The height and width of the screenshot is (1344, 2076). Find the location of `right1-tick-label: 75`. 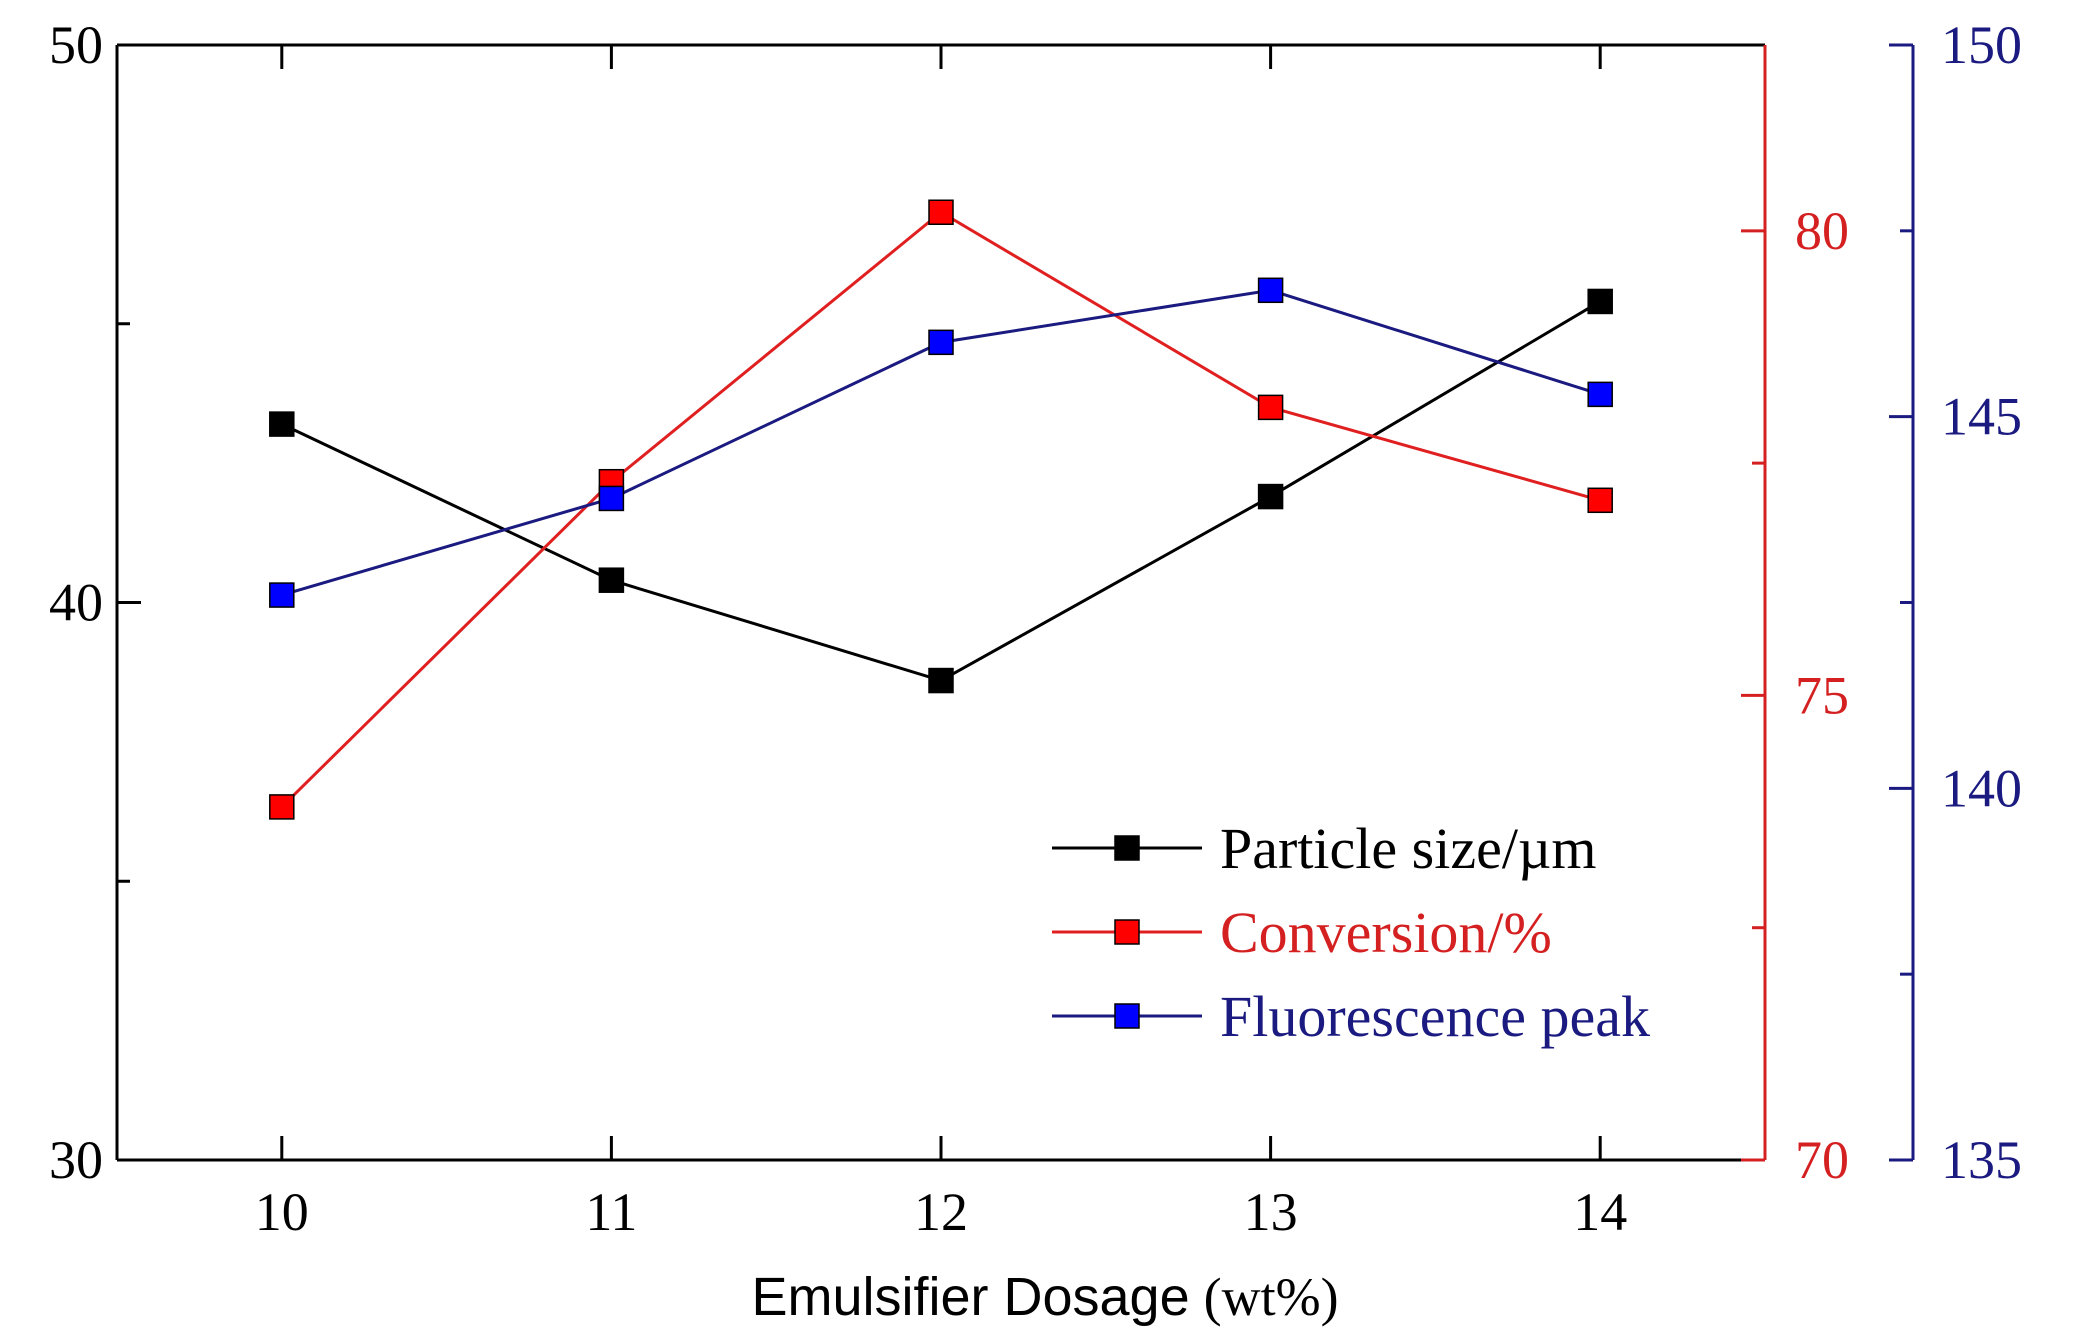

right1-tick-label: 75 is located at coordinates (1822, 695).